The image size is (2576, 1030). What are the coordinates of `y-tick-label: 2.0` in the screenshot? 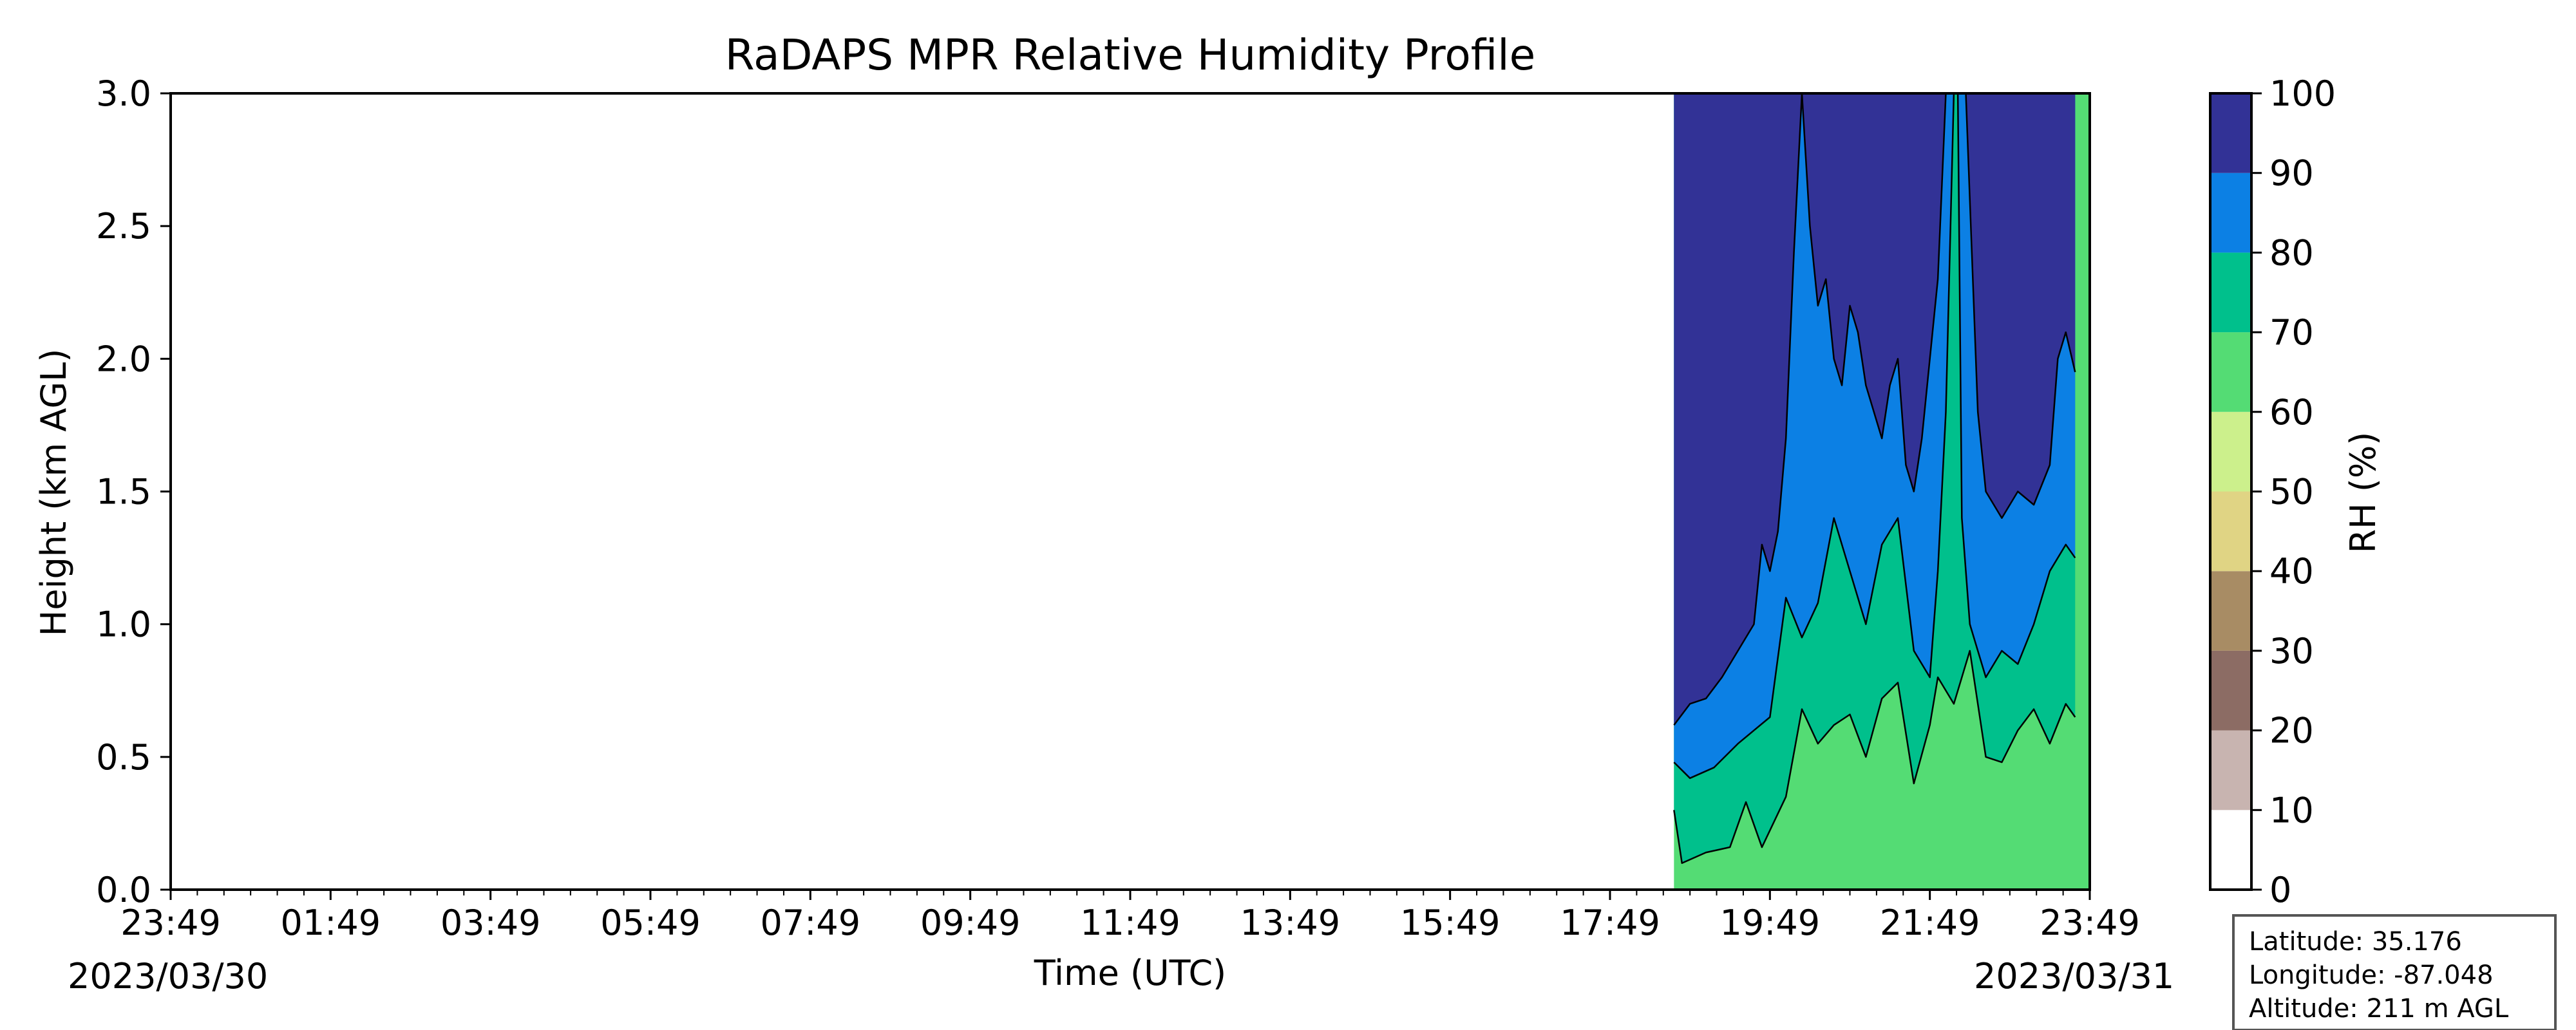 It's located at (124, 359).